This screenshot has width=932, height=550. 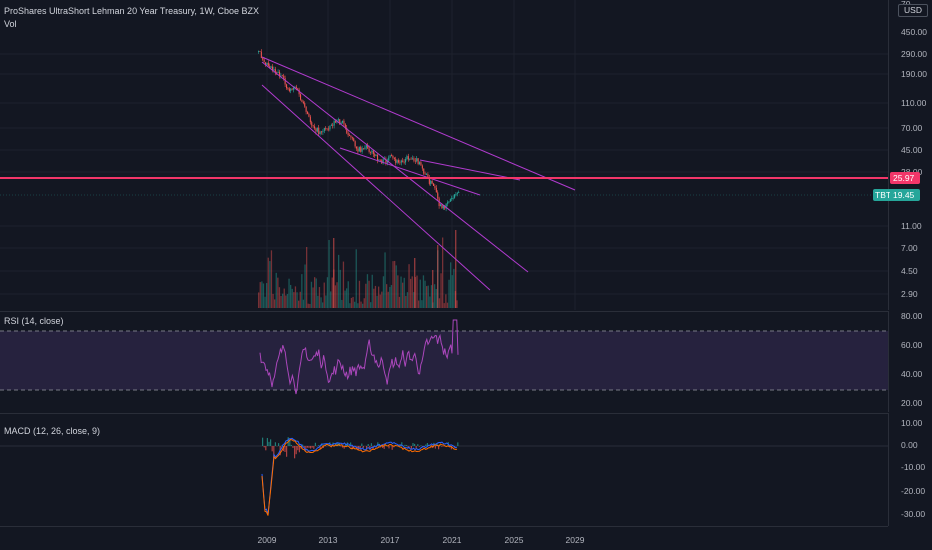 I want to click on time-tick: 2029, so click(x=575, y=540).